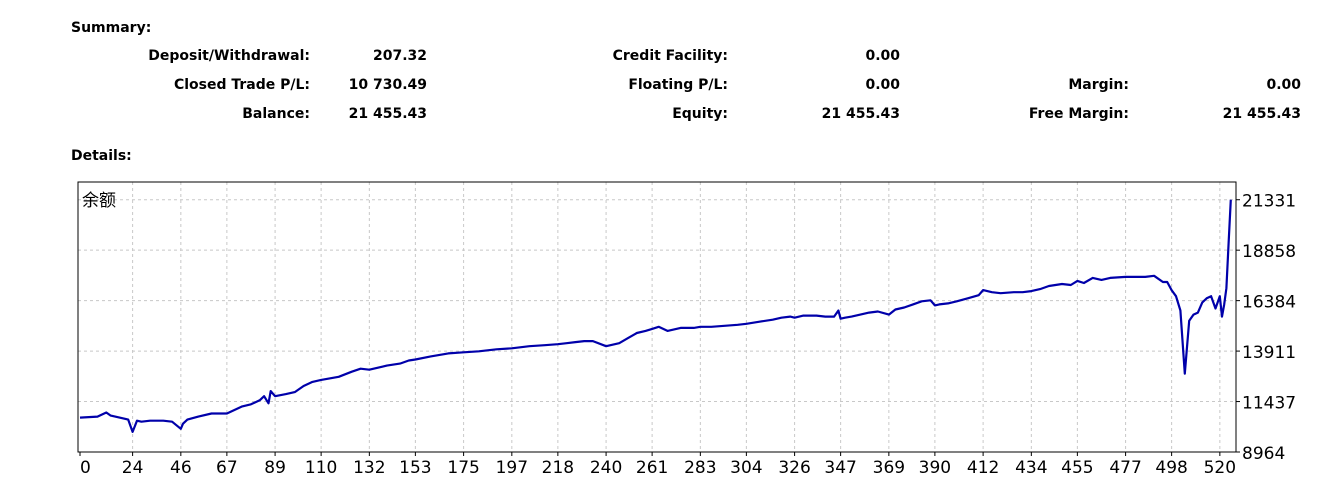 The width and height of the screenshot is (1340, 481). I want to click on x-tick-label: 110, so click(321, 468).